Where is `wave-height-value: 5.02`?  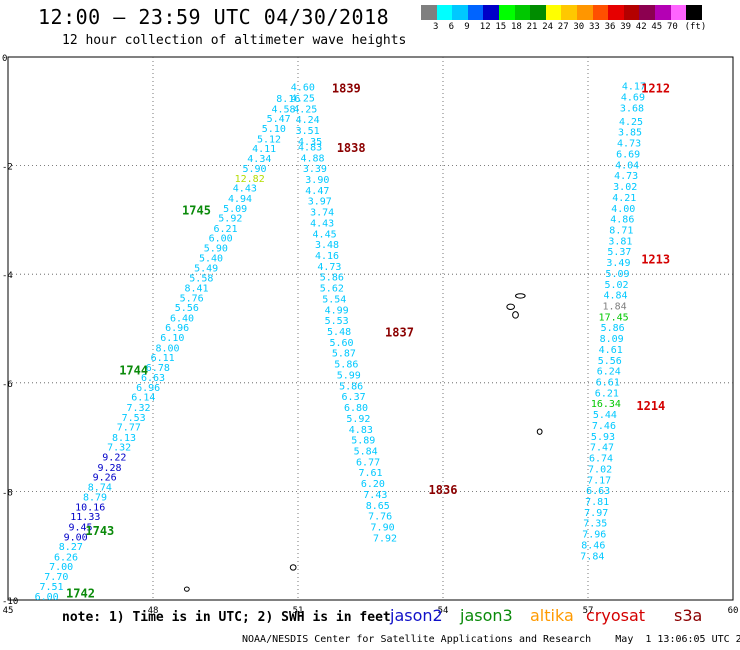 wave-height-value: 5.02 is located at coordinates (616, 285).